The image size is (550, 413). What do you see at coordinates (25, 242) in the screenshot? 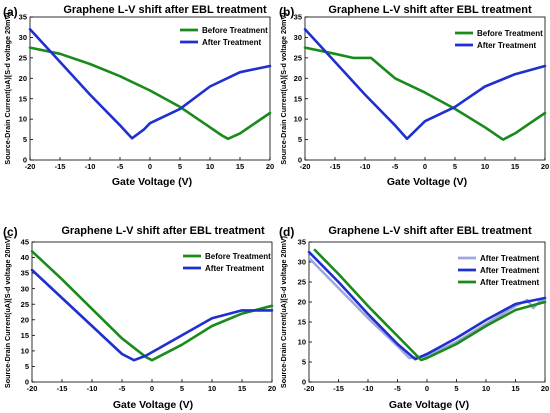
I see `y-tick-label: 45` at bounding box center [25, 242].